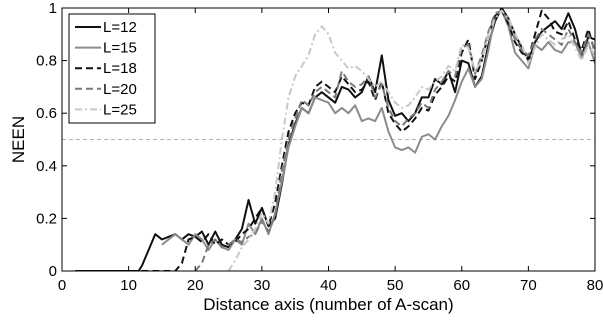 This screenshot has width=603, height=327. I want to click on x-tick-label: 70, so click(528, 285).